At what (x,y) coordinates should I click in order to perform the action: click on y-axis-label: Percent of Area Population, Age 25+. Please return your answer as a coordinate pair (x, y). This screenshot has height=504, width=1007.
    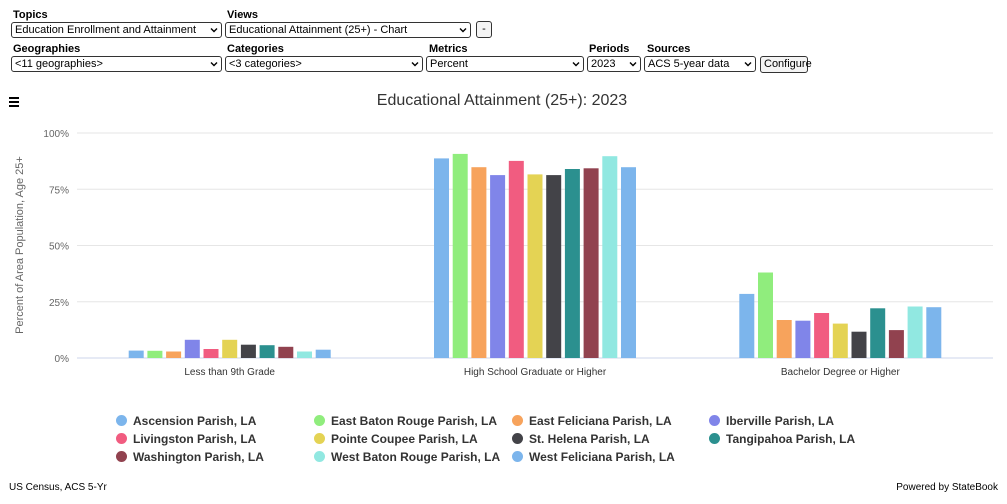
    Looking at the image, I should click on (20, 245).